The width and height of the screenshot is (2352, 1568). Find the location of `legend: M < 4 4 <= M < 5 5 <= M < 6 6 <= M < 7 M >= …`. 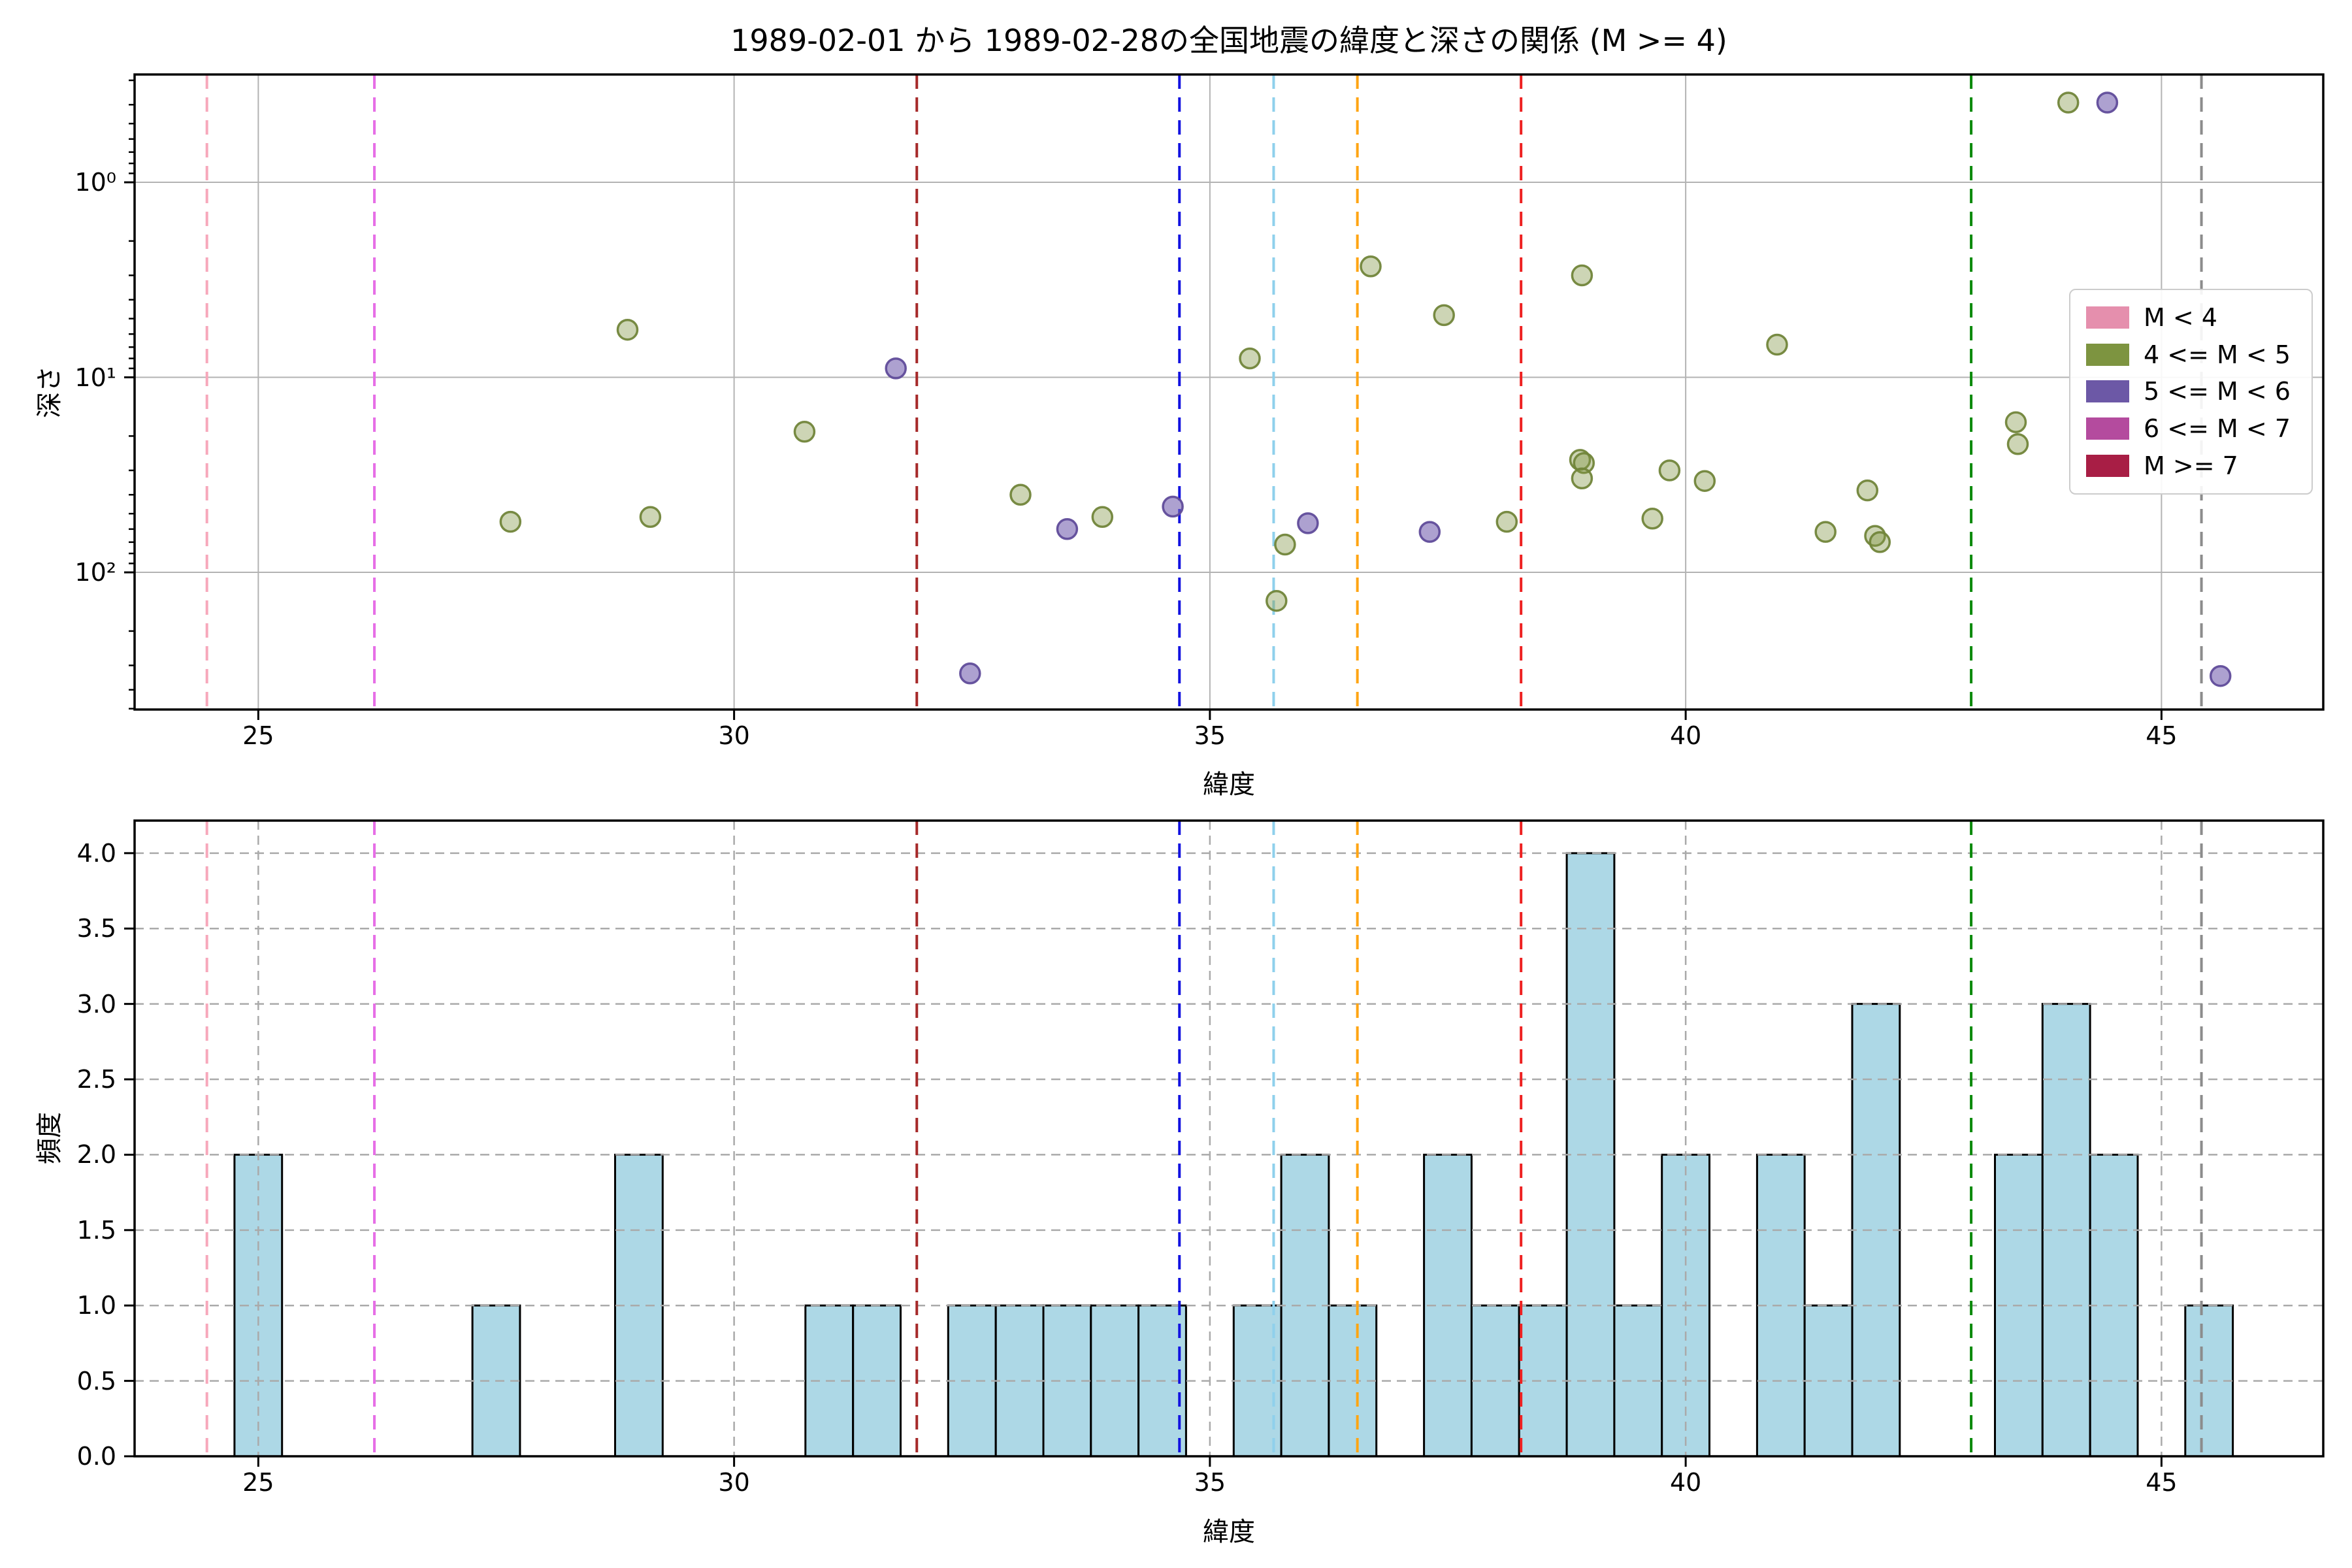

legend: M < 4 4 <= M < 5 5 <= M < 6 6 <= M < 7 M >= … is located at coordinates (2191, 392).